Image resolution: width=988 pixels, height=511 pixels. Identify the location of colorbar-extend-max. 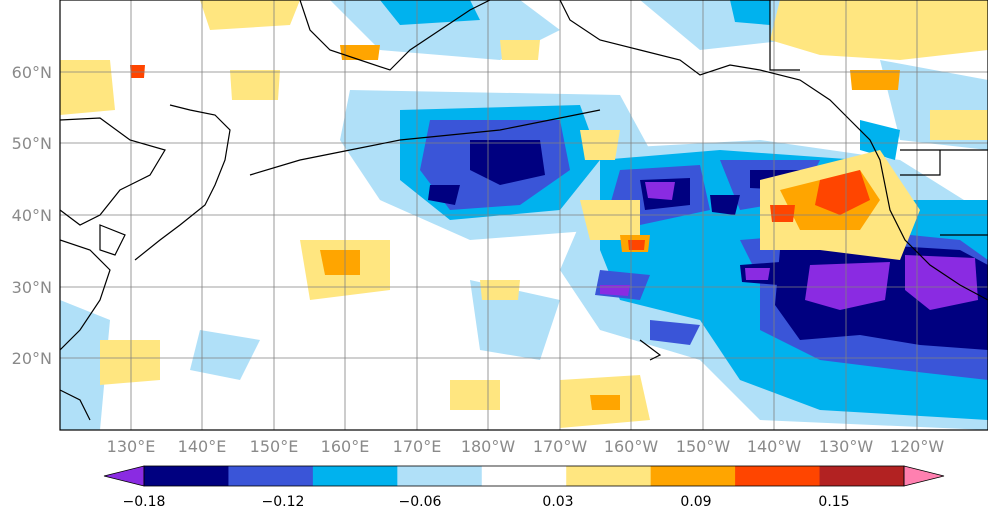
(924, 476).